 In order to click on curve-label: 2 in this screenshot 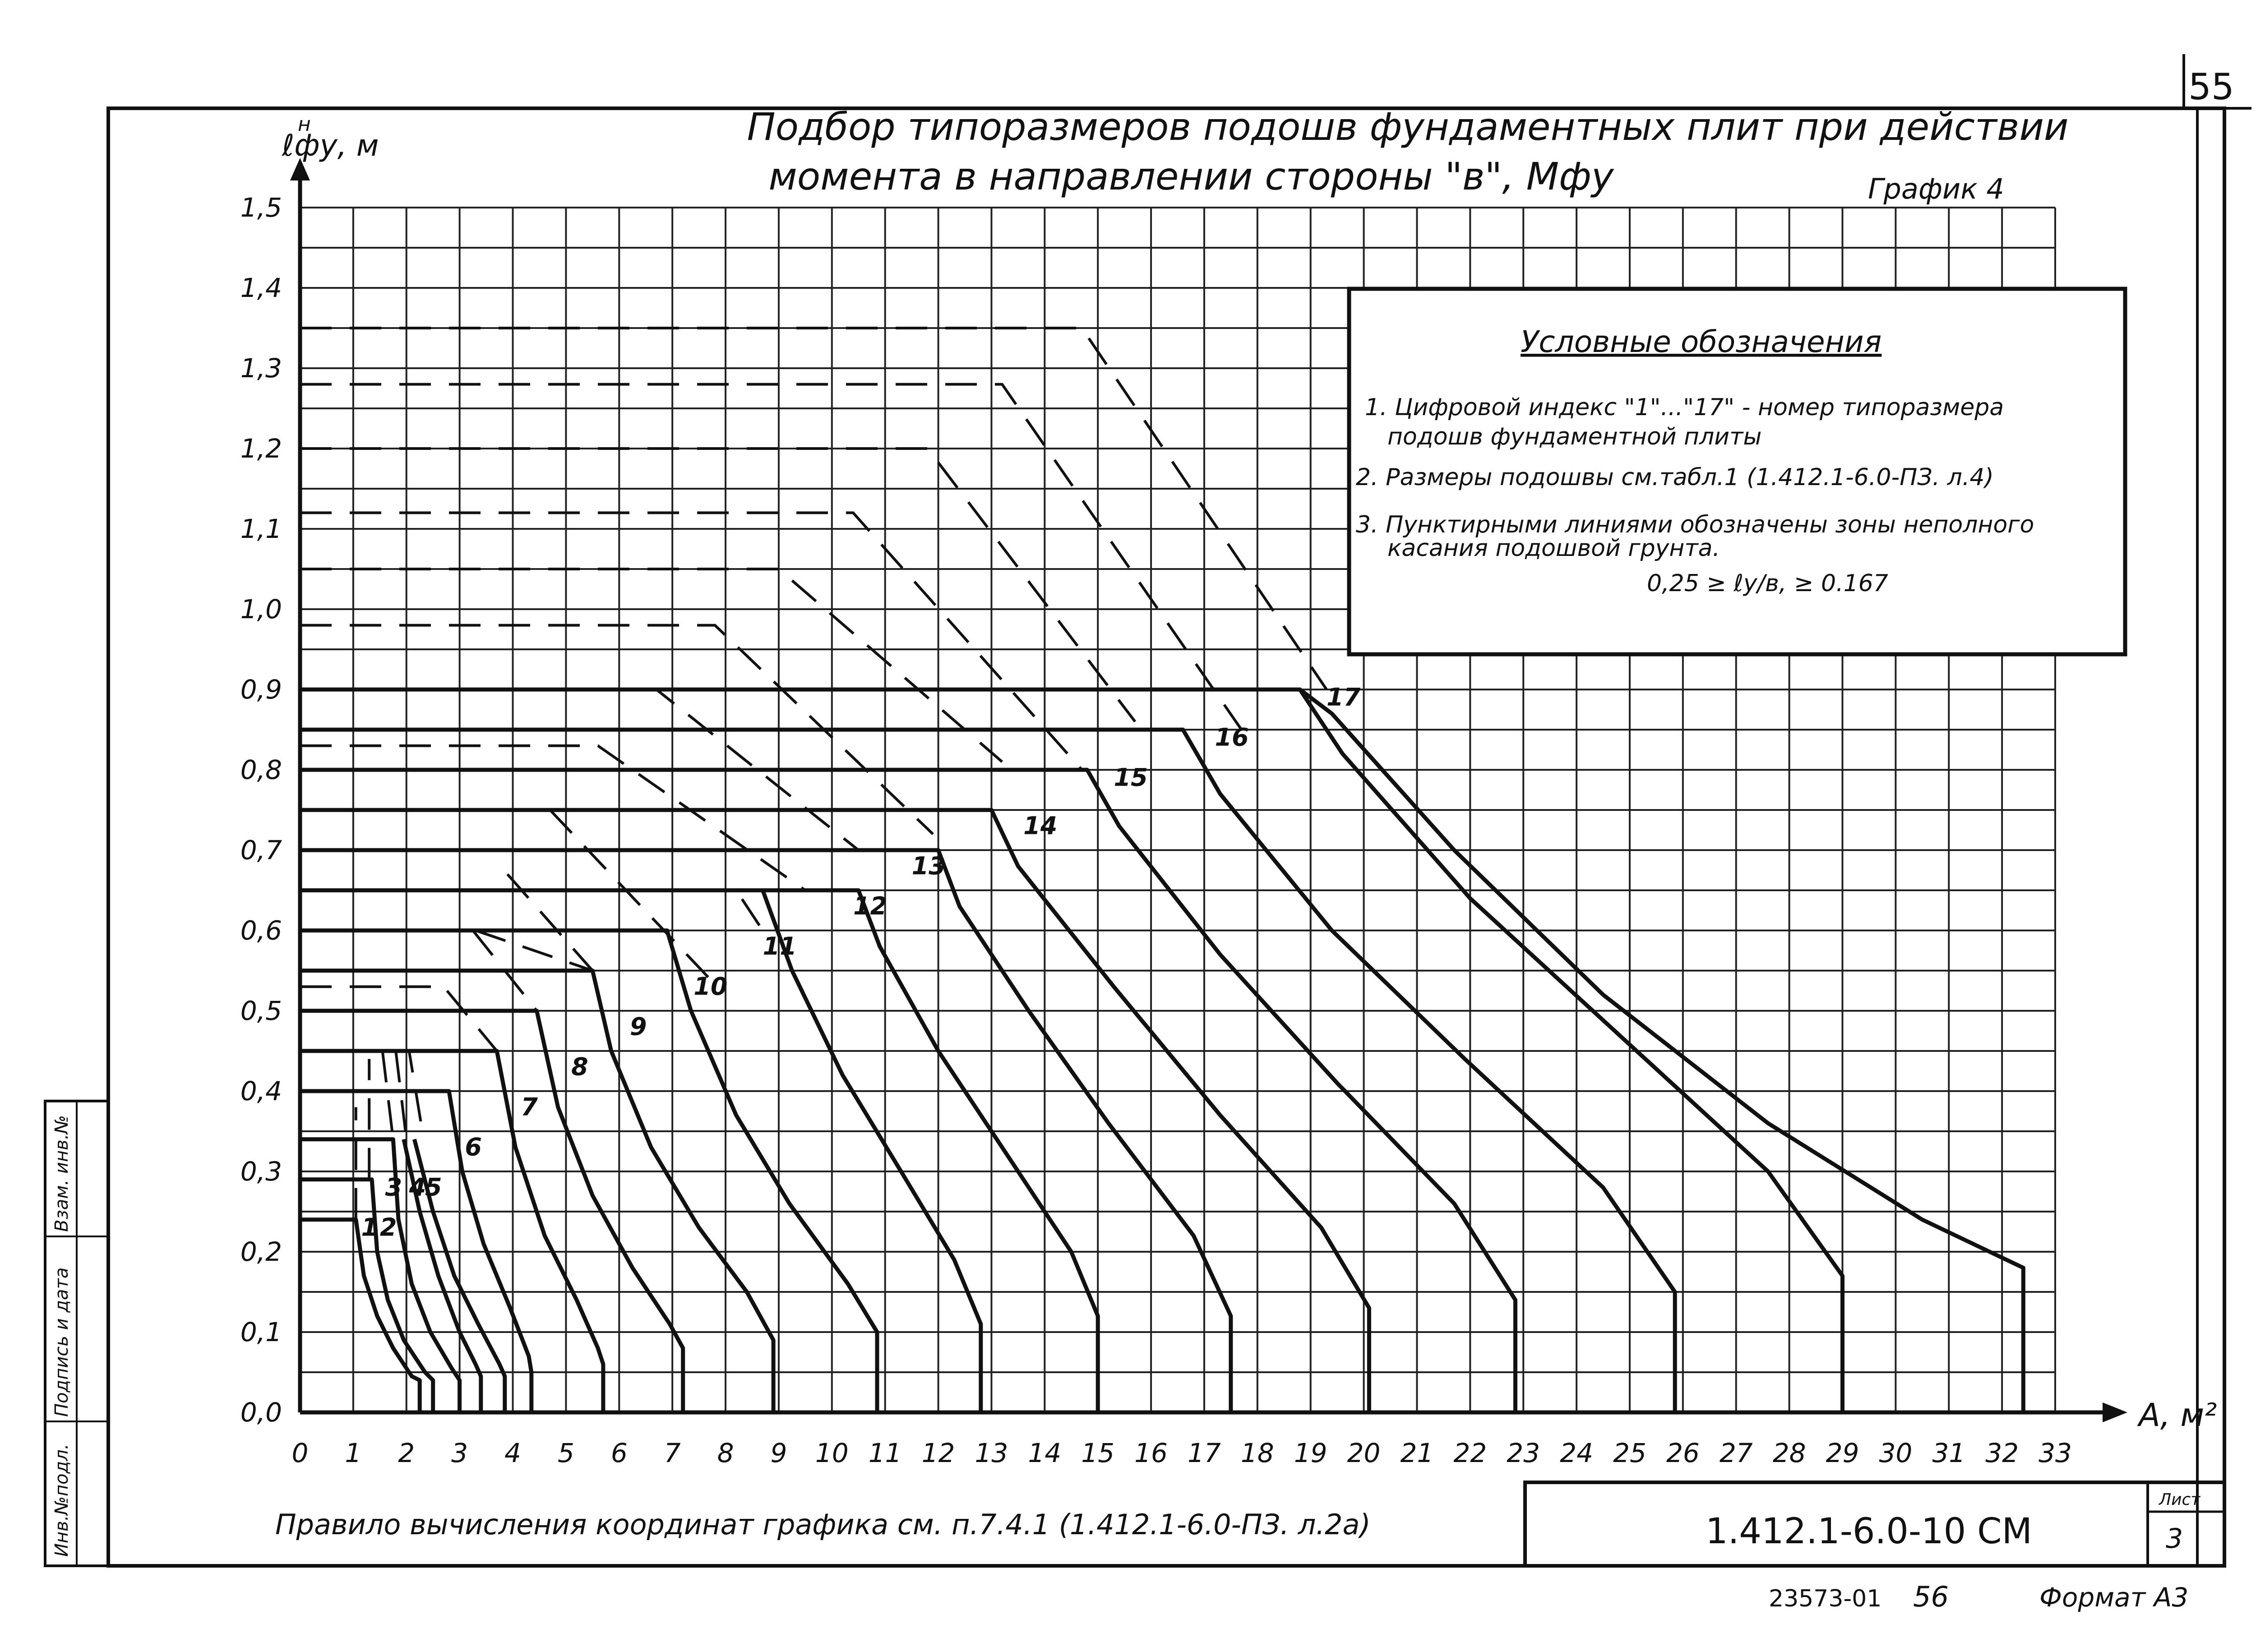, I will do `click(388, 1227)`.